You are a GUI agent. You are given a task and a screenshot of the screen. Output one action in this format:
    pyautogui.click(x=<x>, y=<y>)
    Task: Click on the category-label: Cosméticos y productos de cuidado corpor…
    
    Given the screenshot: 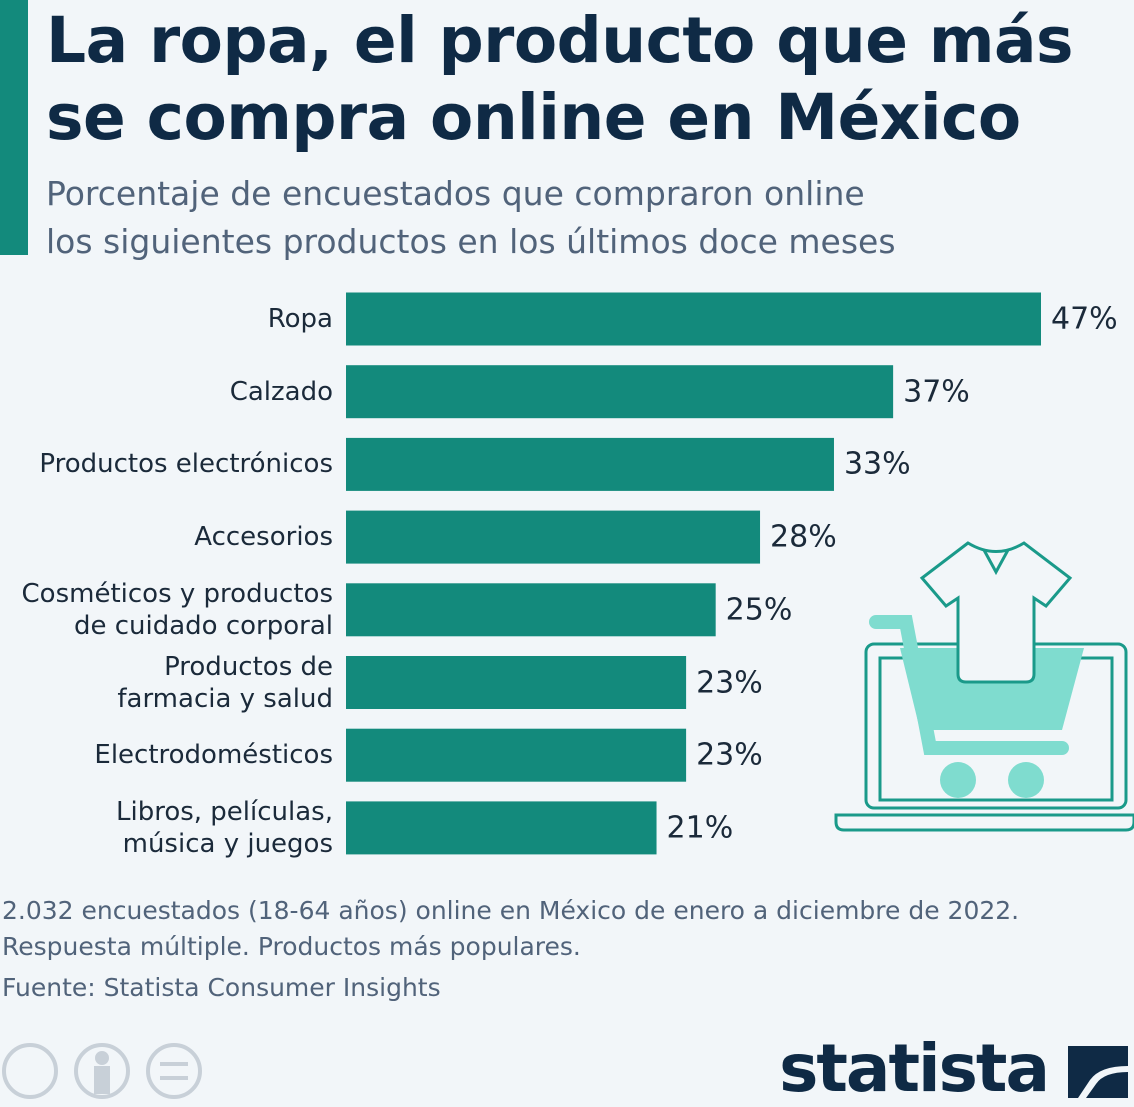 What is the action you would take?
    pyautogui.click(x=177, y=609)
    